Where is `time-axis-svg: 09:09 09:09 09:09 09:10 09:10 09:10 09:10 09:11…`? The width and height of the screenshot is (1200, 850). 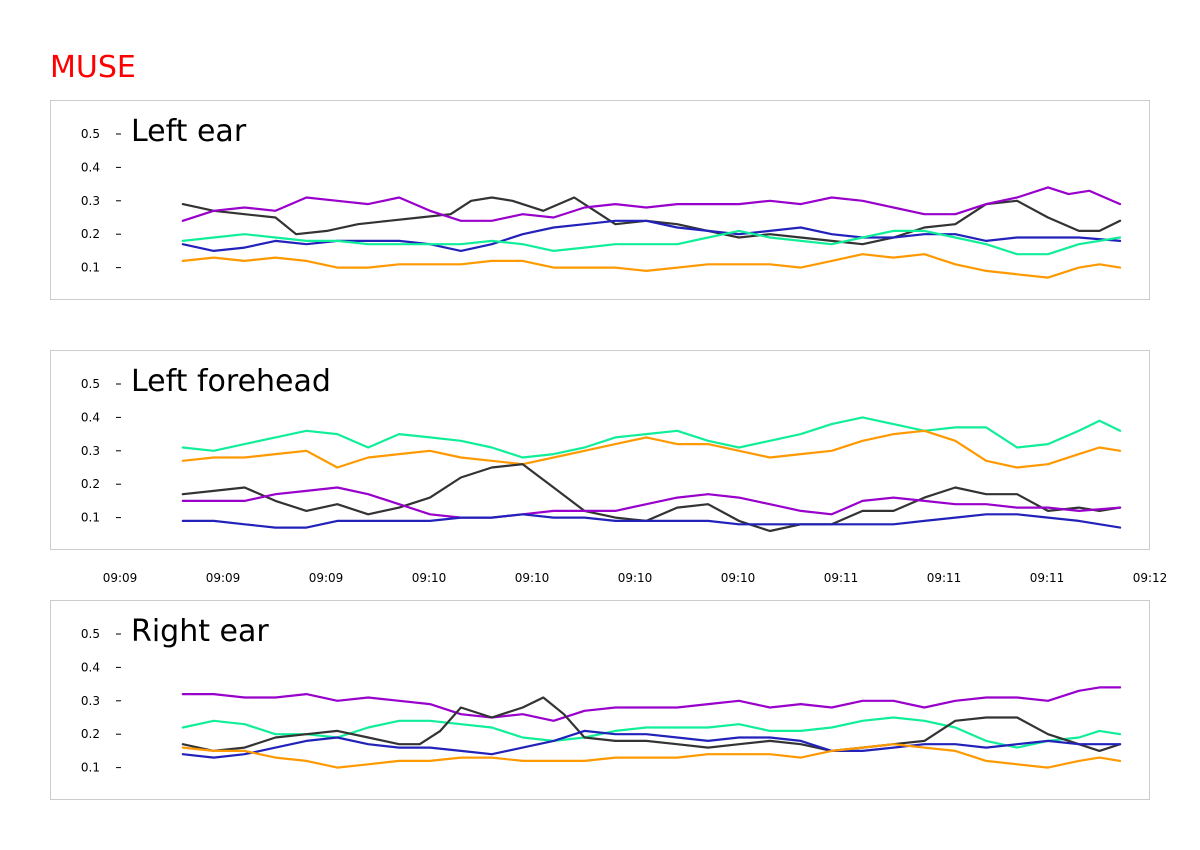 time-axis-svg: 09:09 09:09 09:09 09:10 09:10 09:10 09:10 09:11… is located at coordinates (635, 578).